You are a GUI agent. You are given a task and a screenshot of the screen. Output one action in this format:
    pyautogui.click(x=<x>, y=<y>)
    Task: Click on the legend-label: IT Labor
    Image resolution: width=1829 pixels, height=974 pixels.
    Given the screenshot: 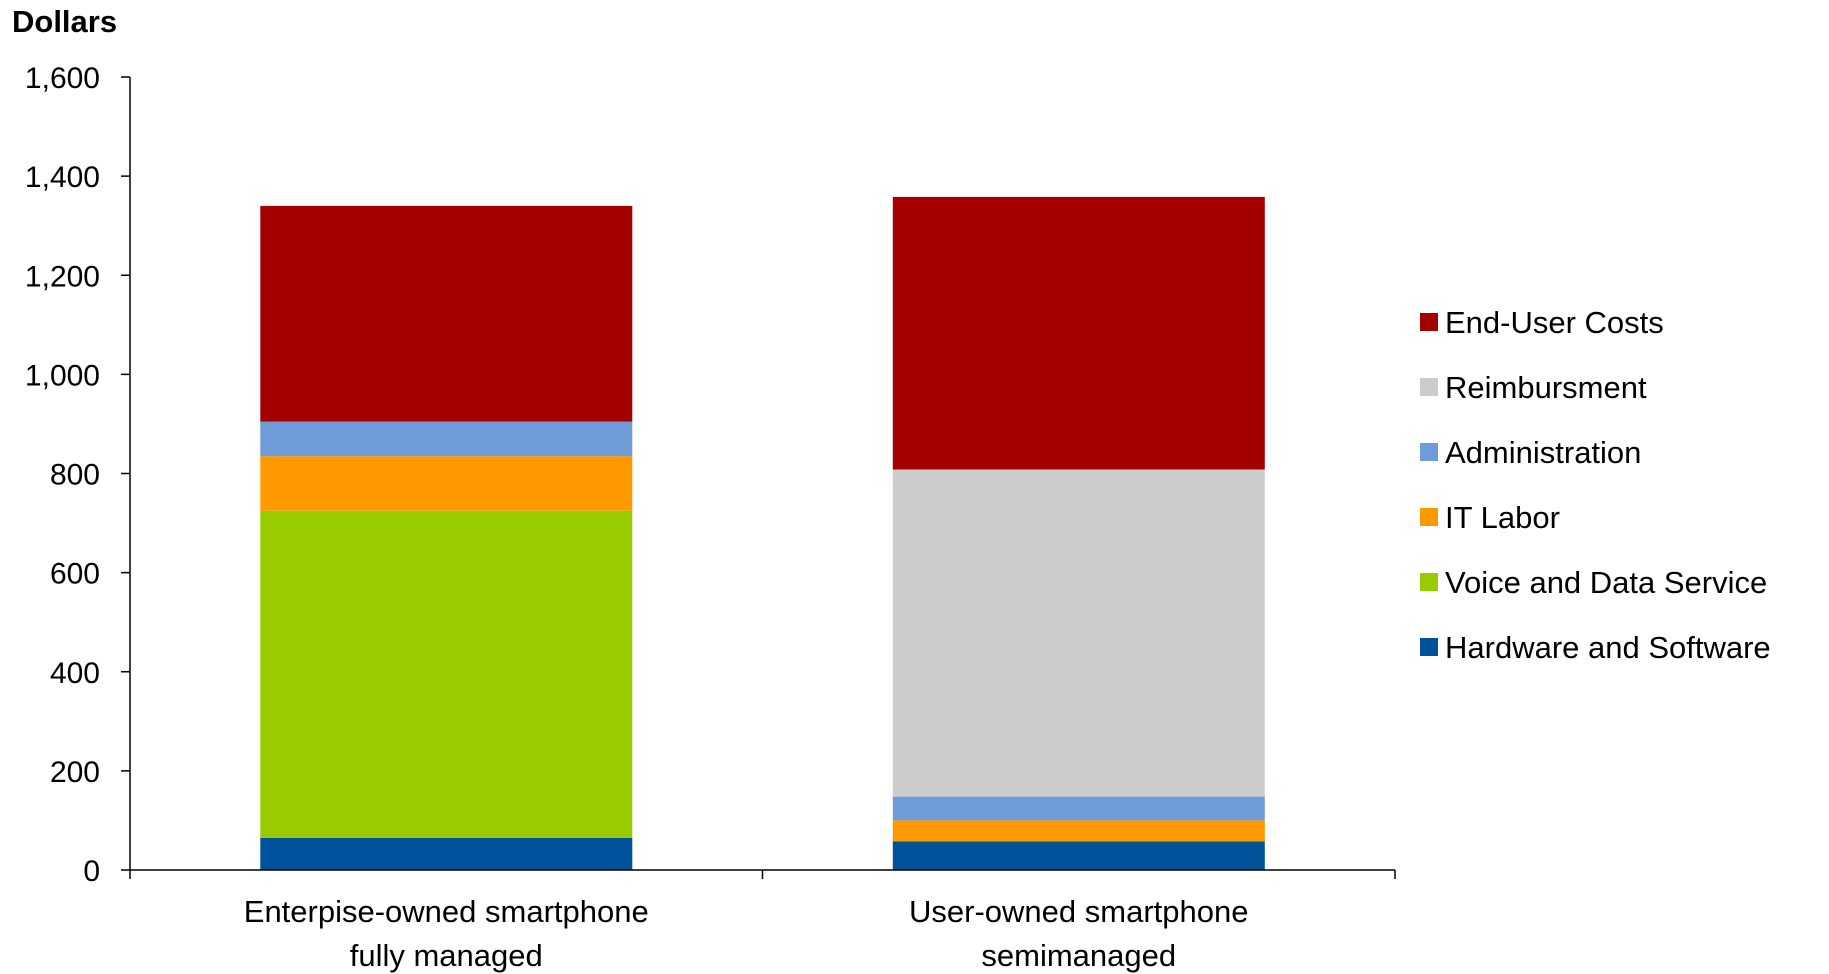 What is the action you would take?
    pyautogui.click(x=1502, y=517)
    